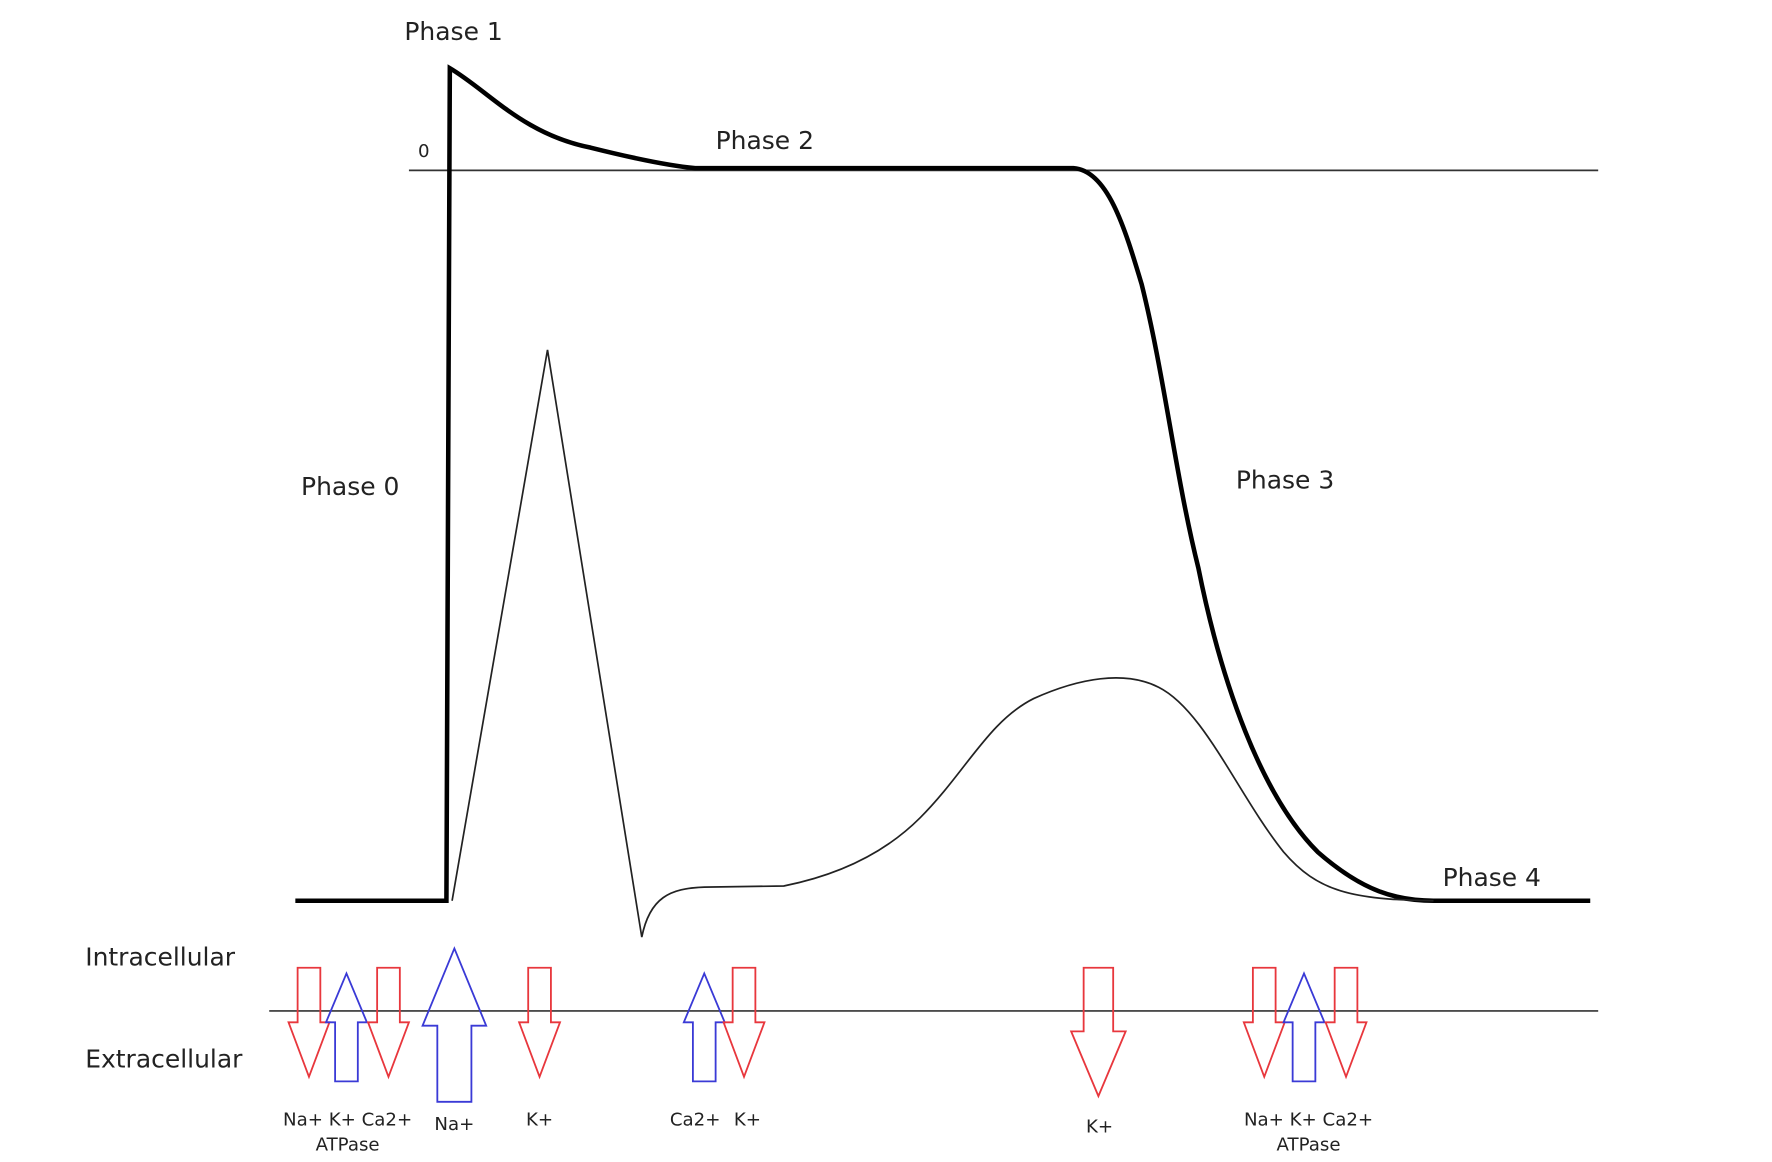 This screenshot has height=1162, width=1772. Describe the element at coordinates (695, 1120) in the screenshot. I see `ion-label: Ca2+` at that location.